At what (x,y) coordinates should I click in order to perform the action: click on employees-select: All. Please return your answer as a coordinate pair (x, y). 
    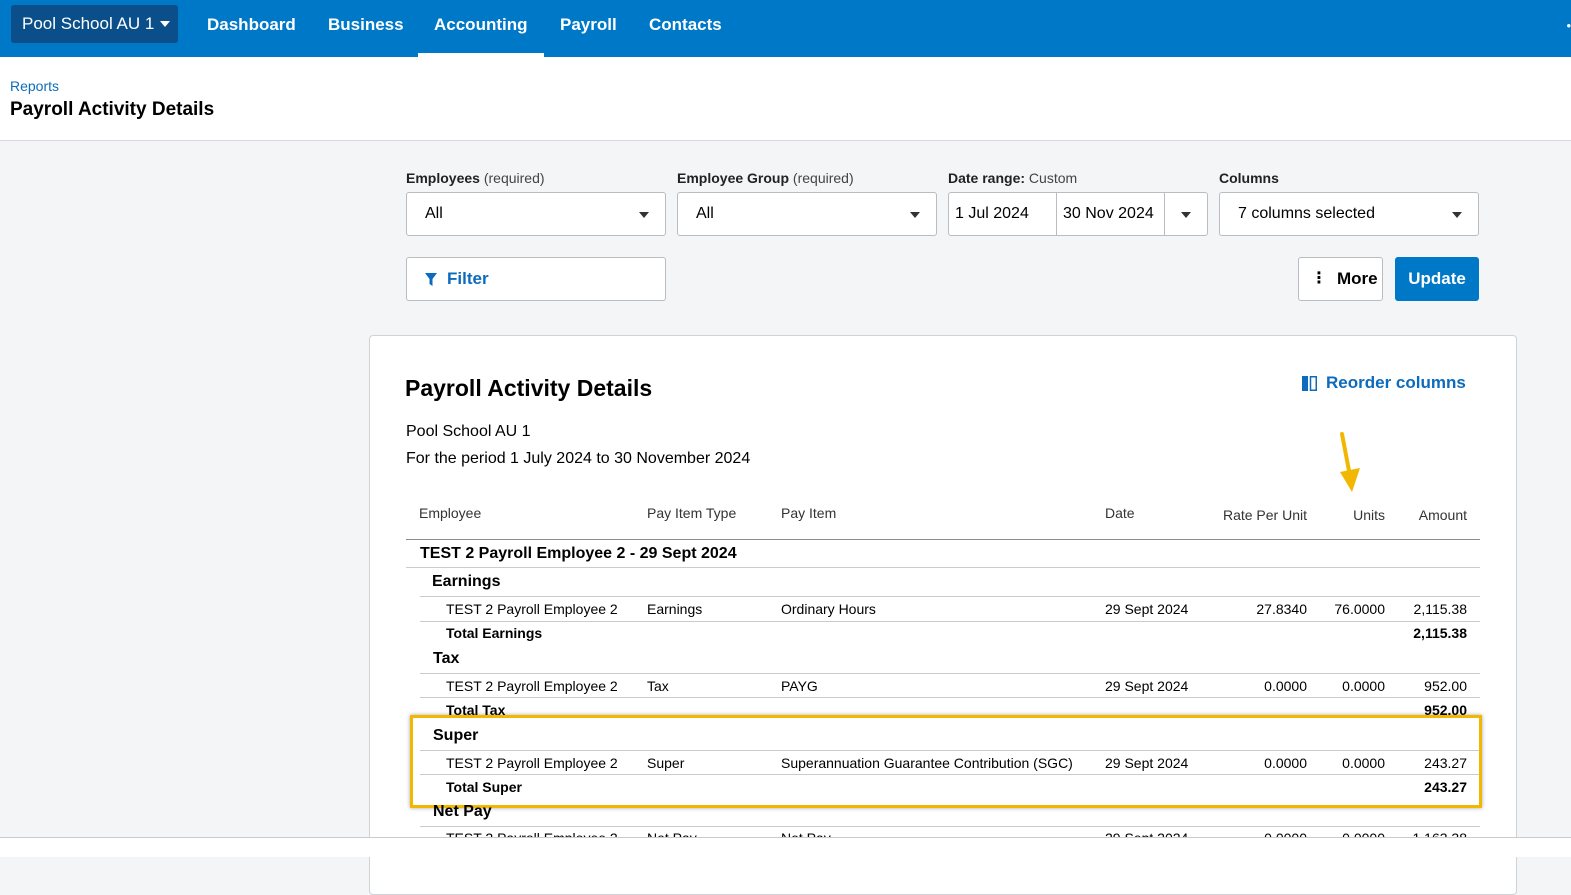
    Looking at the image, I should click on (536, 214).